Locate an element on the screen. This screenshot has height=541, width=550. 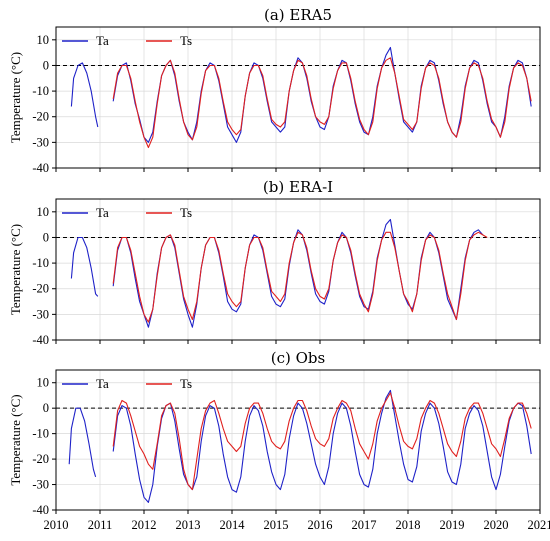
panel-title: (c) Obs is located at coordinates (298, 358).